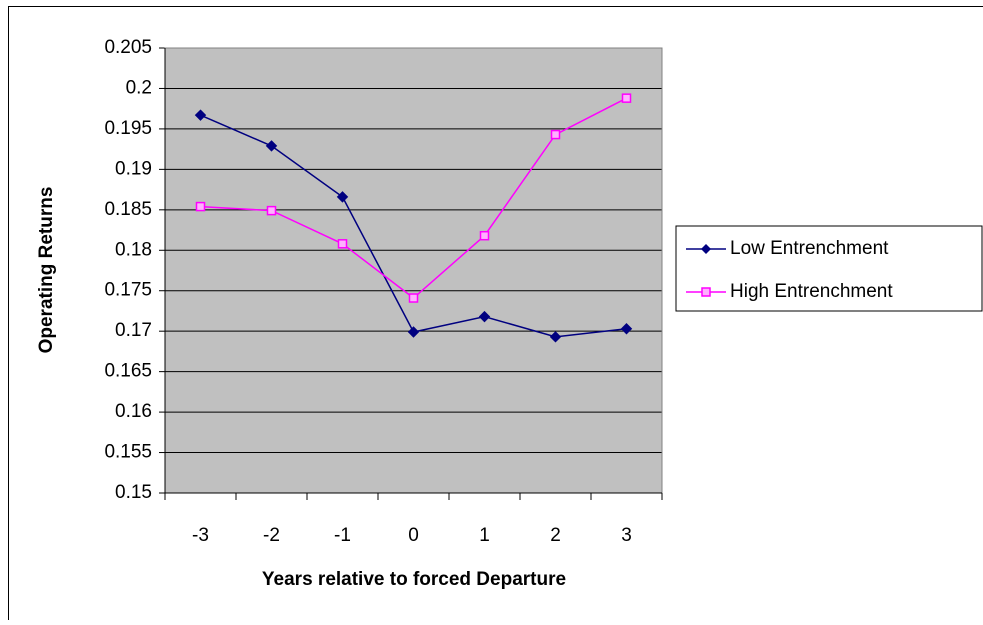 The width and height of the screenshot is (983, 625). Describe the element at coordinates (128, 128) in the screenshot. I see `y-tick-label: 0.195` at that location.